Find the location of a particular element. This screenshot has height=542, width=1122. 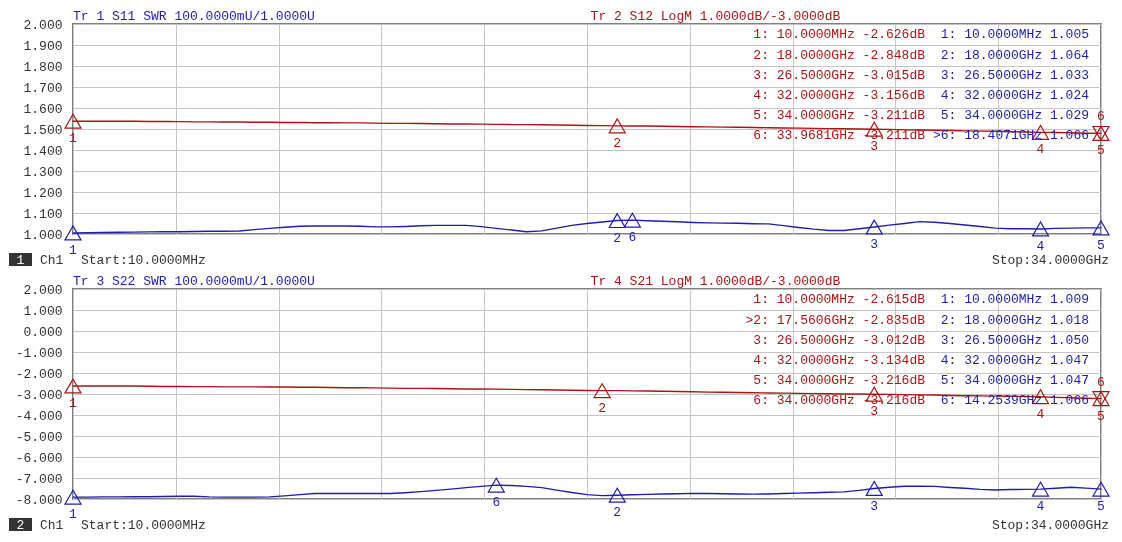

annotation: 3: 26.5000GHz -3.012dB is located at coordinates (839, 340).